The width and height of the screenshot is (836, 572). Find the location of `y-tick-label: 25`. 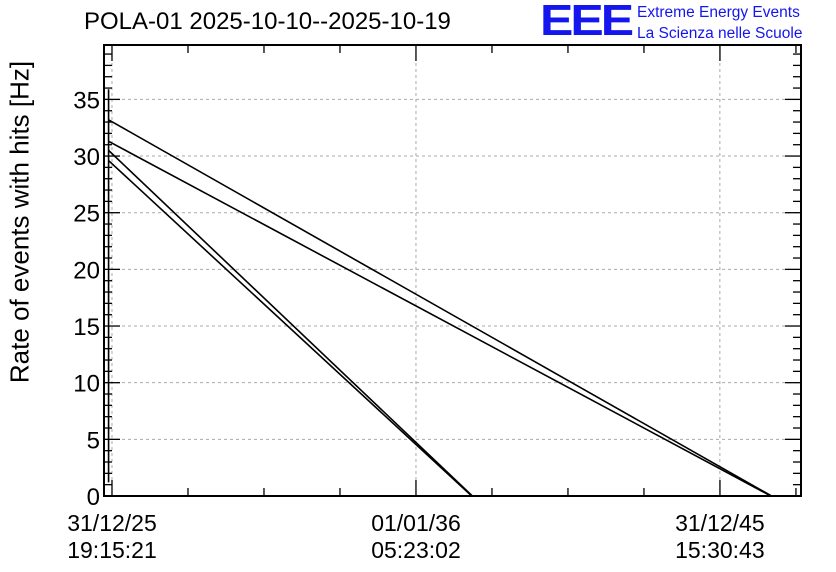

y-tick-label: 25 is located at coordinates (86, 214).